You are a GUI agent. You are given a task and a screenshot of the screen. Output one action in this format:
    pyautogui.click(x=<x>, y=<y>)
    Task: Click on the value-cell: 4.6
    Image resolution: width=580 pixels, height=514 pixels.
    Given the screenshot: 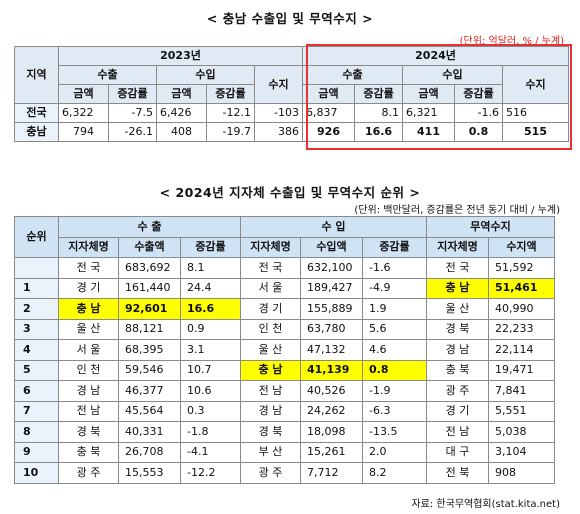 What is the action you would take?
    pyautogui.click(x=394, y=350)
    